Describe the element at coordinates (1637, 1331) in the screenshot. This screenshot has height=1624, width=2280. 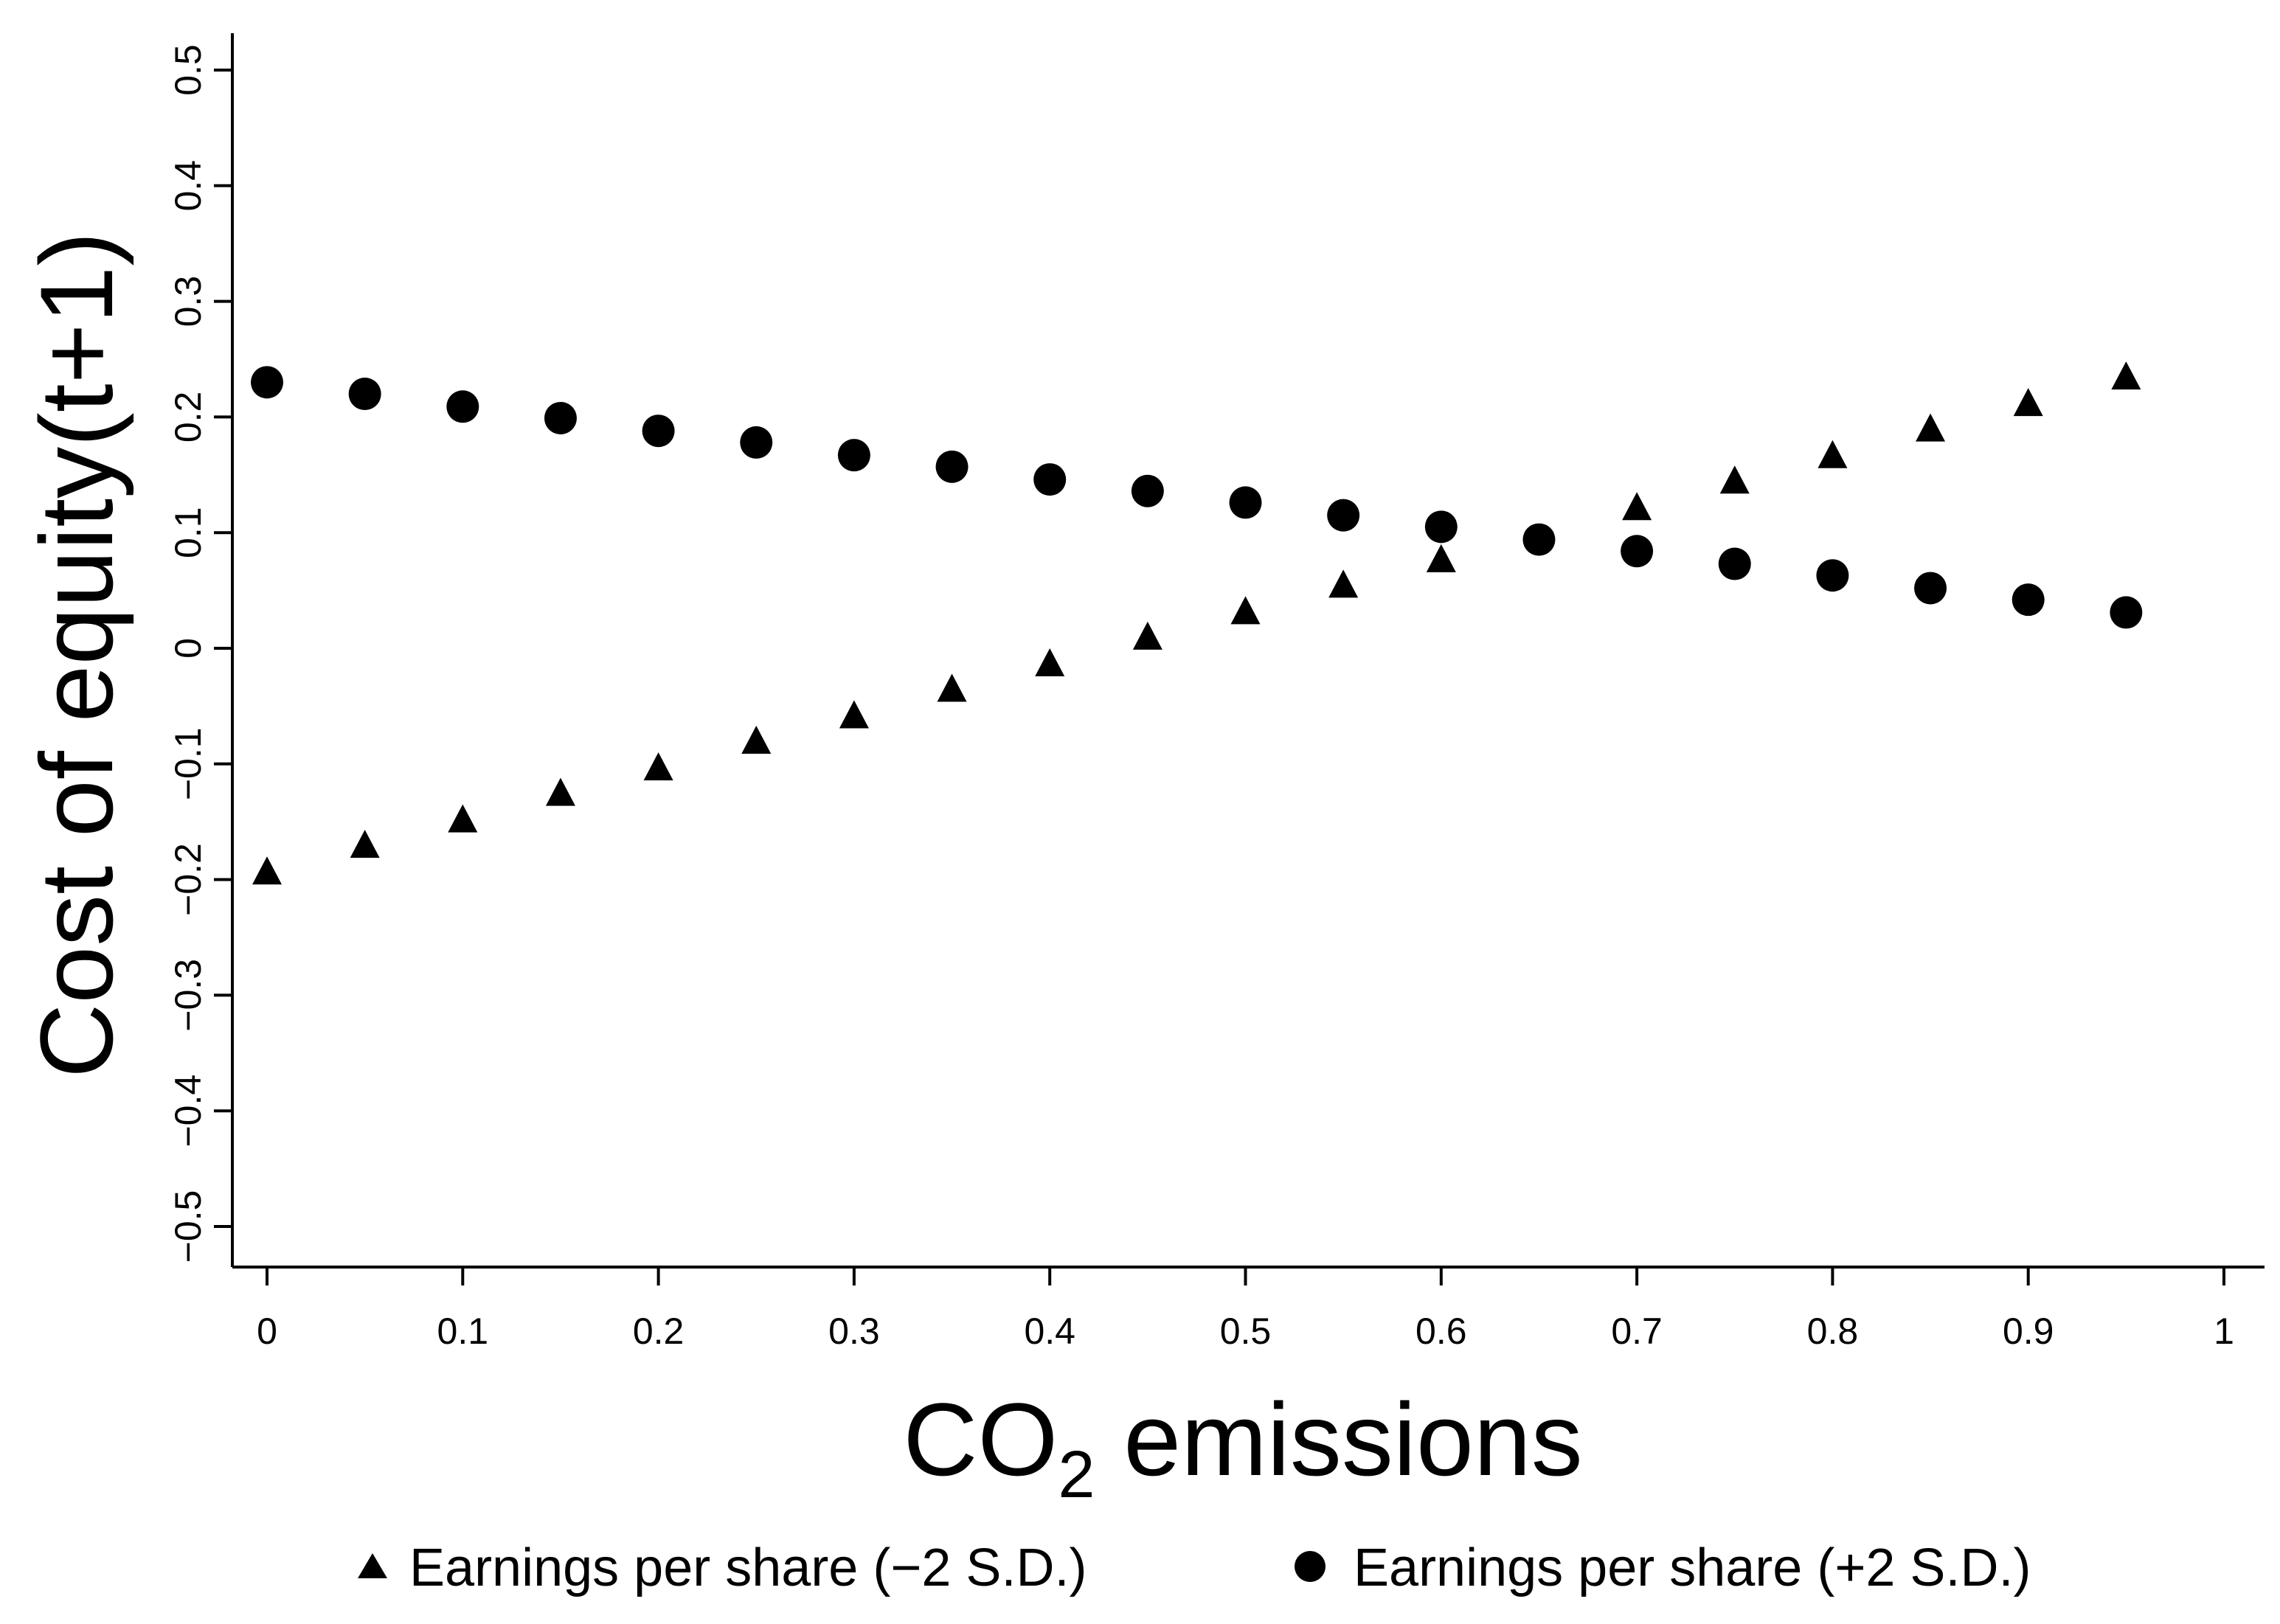
I see `x-tick-label: 0.7` at that location.